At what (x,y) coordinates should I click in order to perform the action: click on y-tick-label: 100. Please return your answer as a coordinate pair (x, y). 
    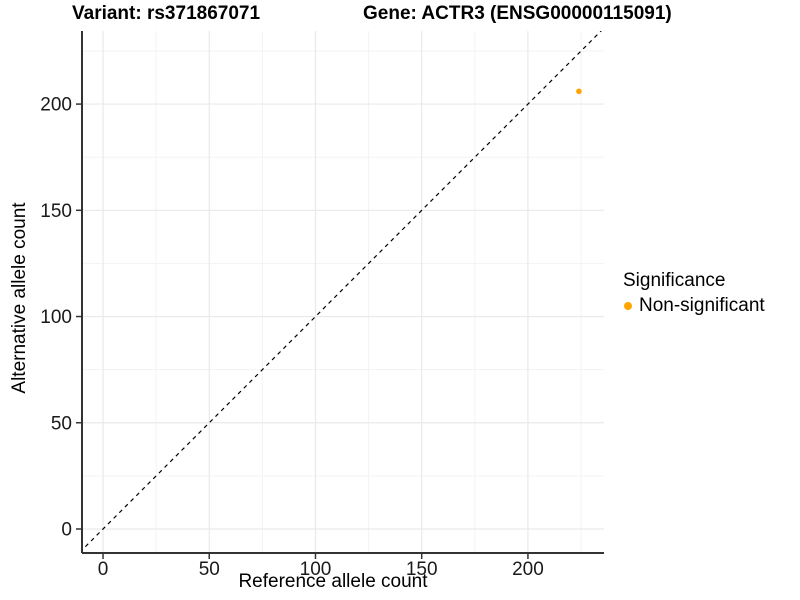
    Looking at the image, I should click on (56, 317).